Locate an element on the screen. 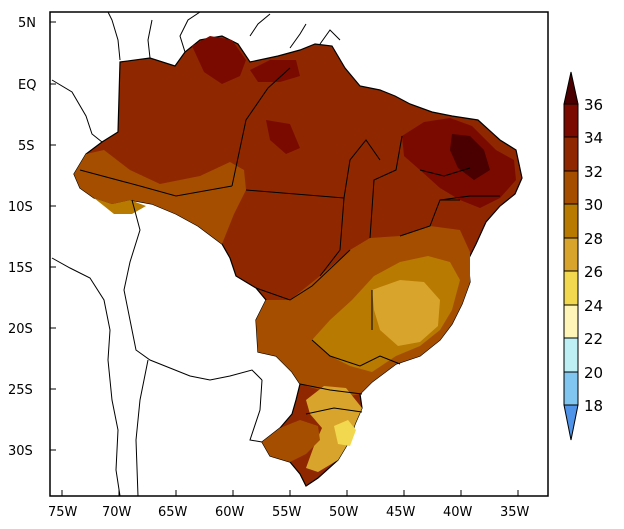  latitude-ticks: 5N EQ 5S 10S 15S 20S 25S 30S is located at coordinates (32, 237).